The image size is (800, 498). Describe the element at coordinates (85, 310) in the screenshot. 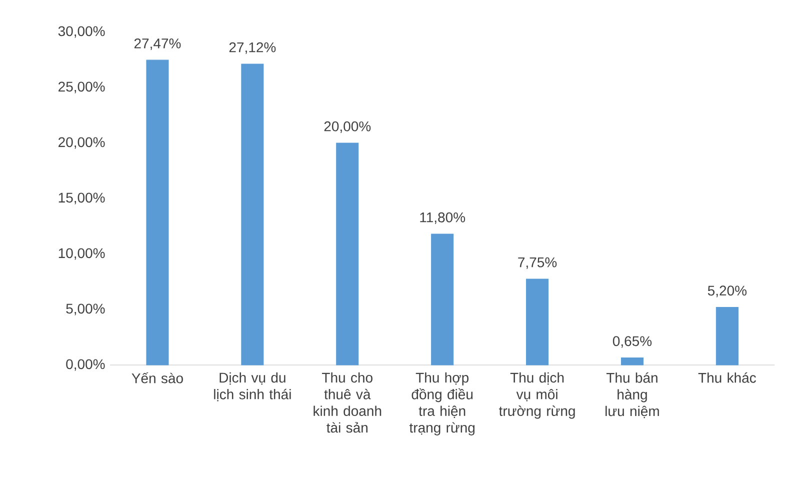

I see `y-tick-label: 5,00%` at that location.